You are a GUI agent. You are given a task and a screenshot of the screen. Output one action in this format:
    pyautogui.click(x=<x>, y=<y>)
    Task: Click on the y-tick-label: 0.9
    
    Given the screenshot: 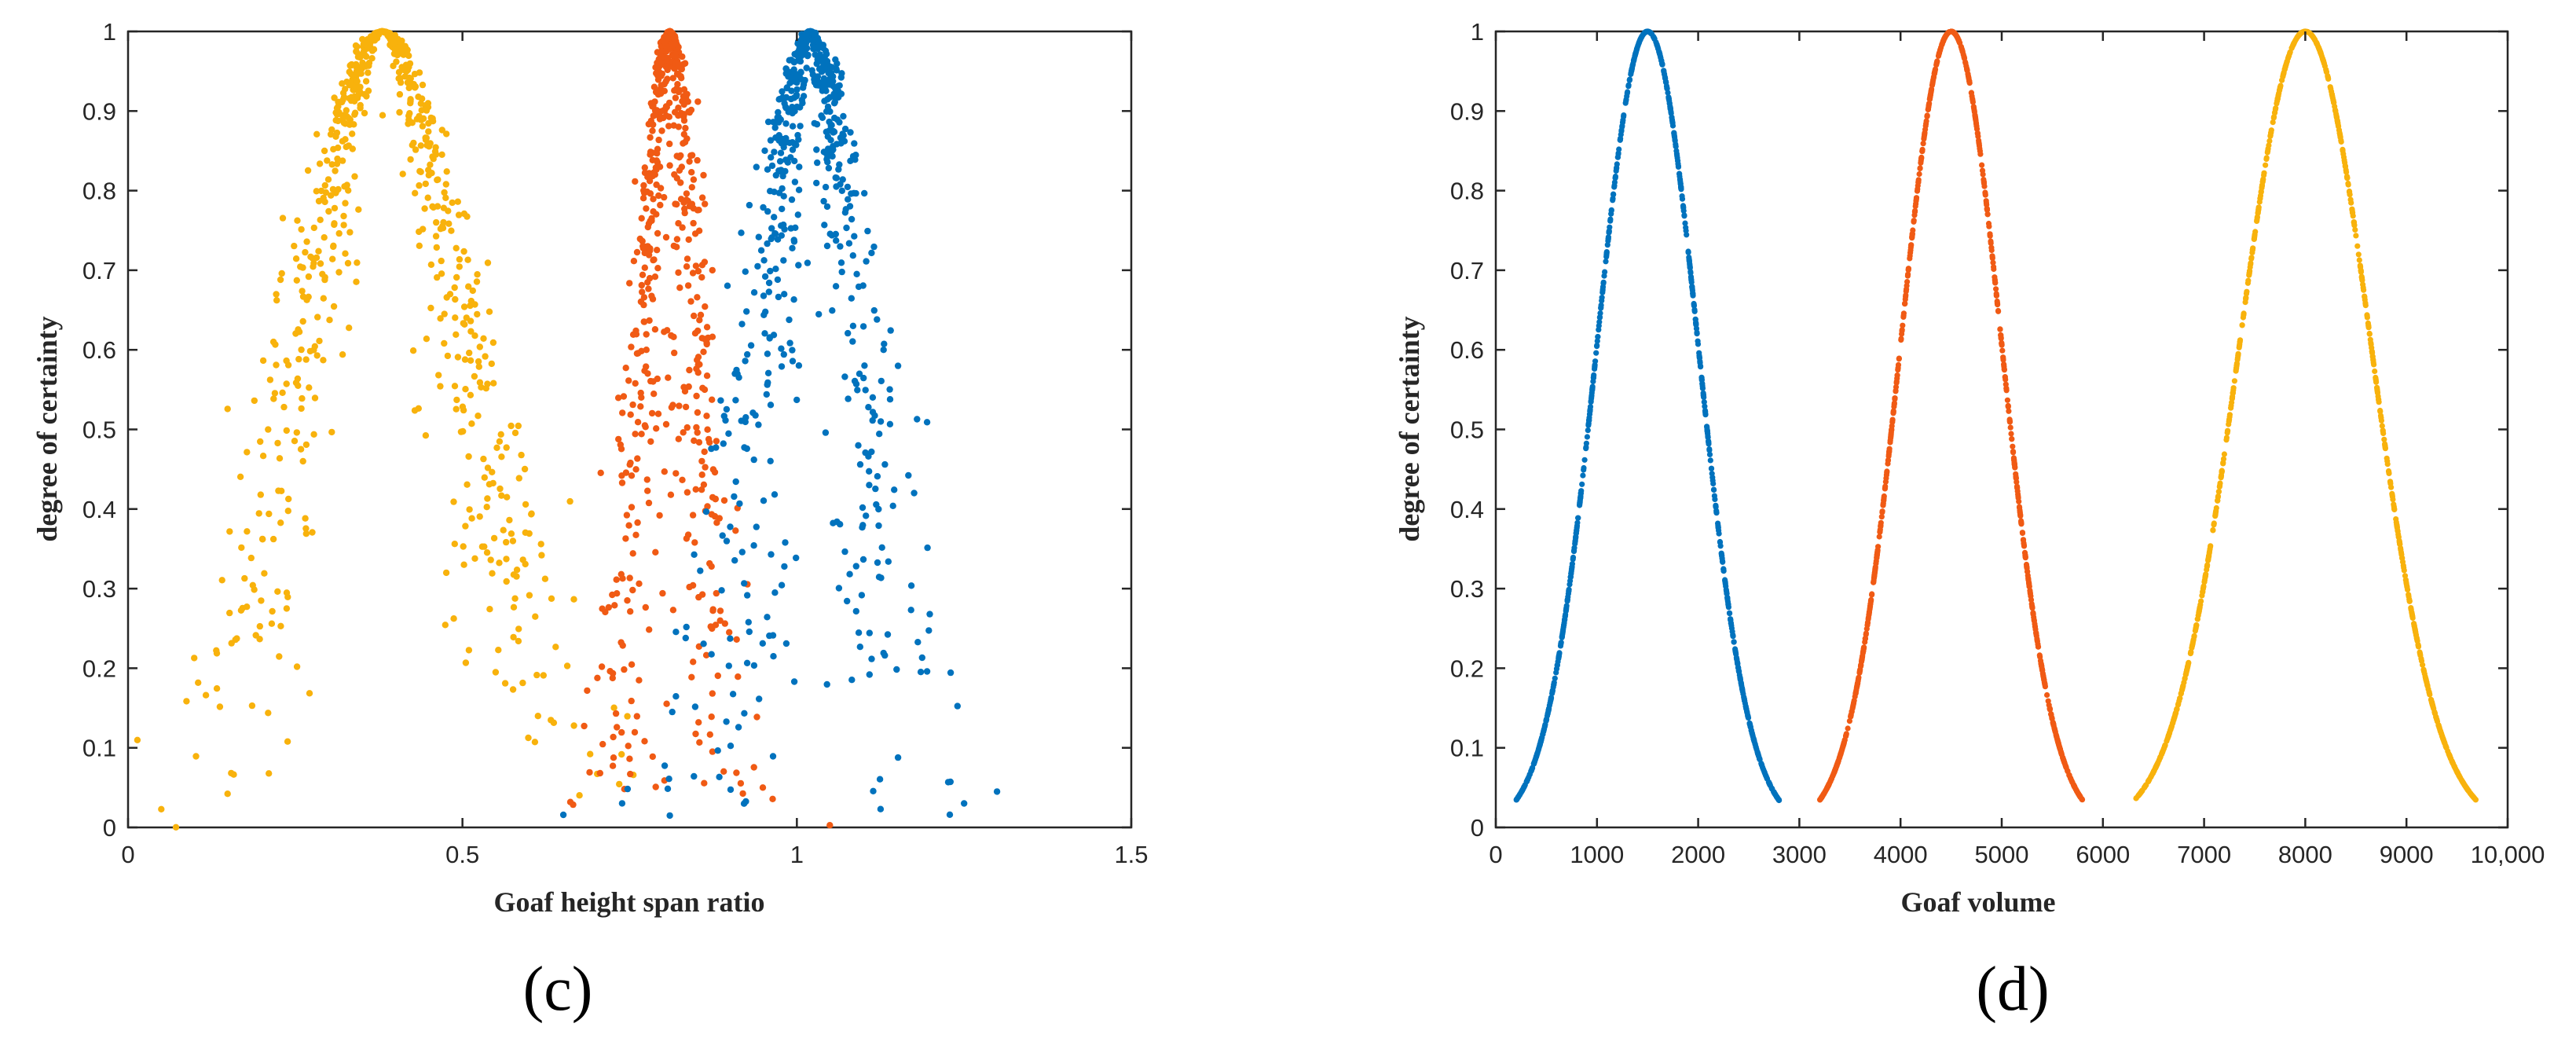 What is the action you would take?
    pyautogui.click(x=99, y=111)
    